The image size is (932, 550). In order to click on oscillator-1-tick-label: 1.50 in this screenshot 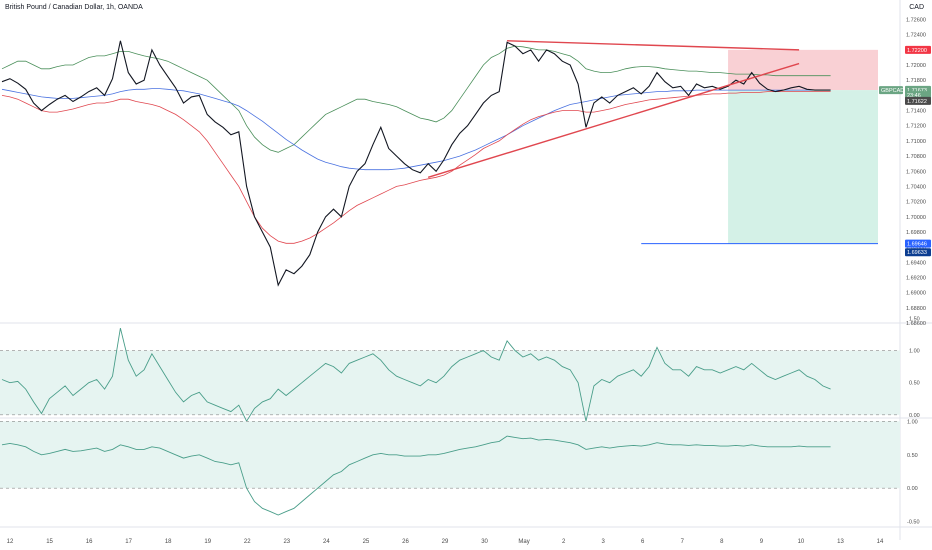, I will do `click(914, 319)`.